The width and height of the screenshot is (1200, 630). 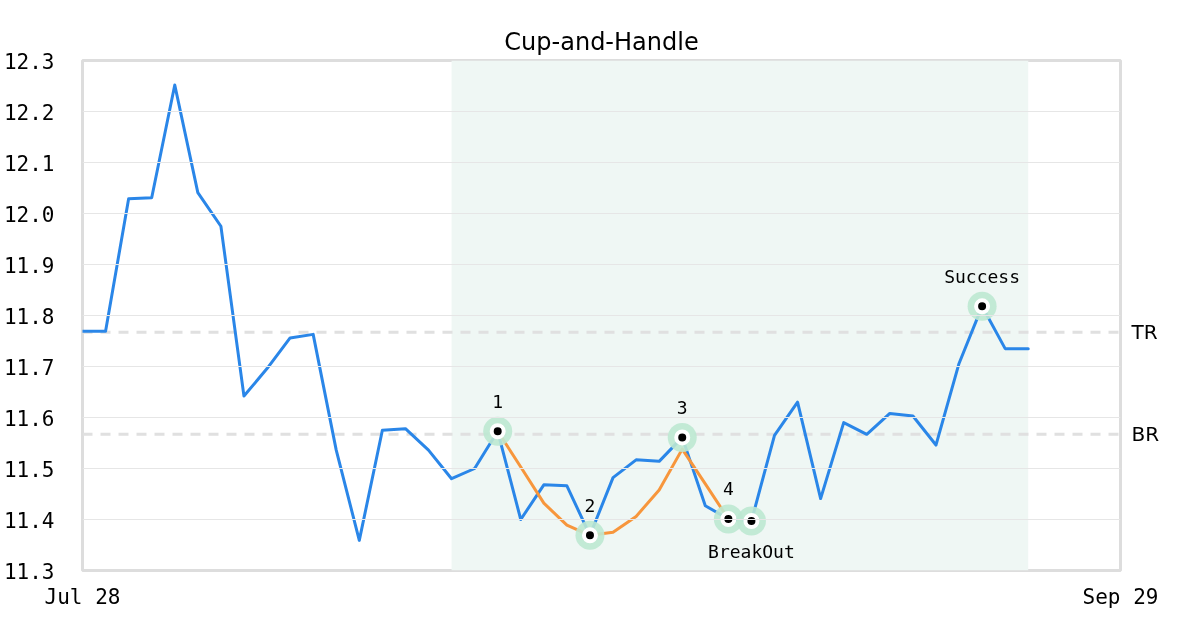 I want to click on y-tick-label: 12.0, so click(x=29, y=214).